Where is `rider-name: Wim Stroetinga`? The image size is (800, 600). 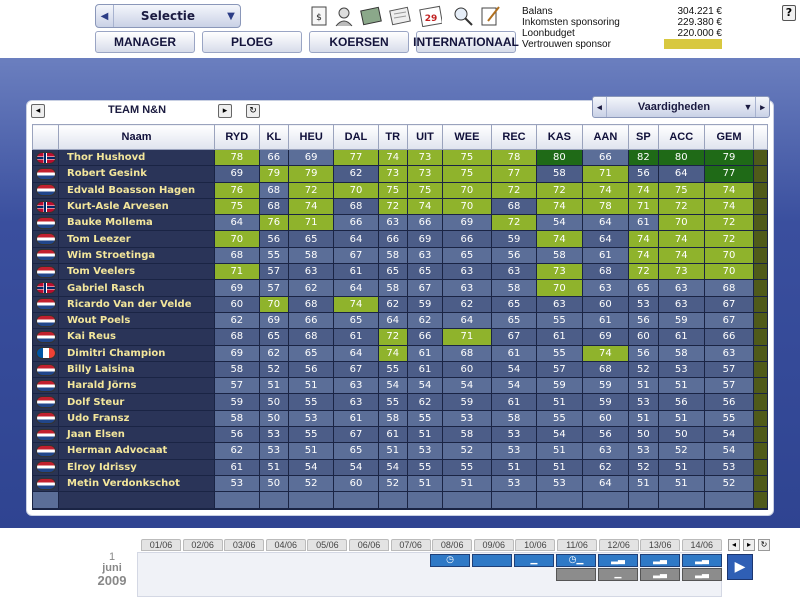 rider-name: Wim Stroetinga is located at coordinates (136, 255).